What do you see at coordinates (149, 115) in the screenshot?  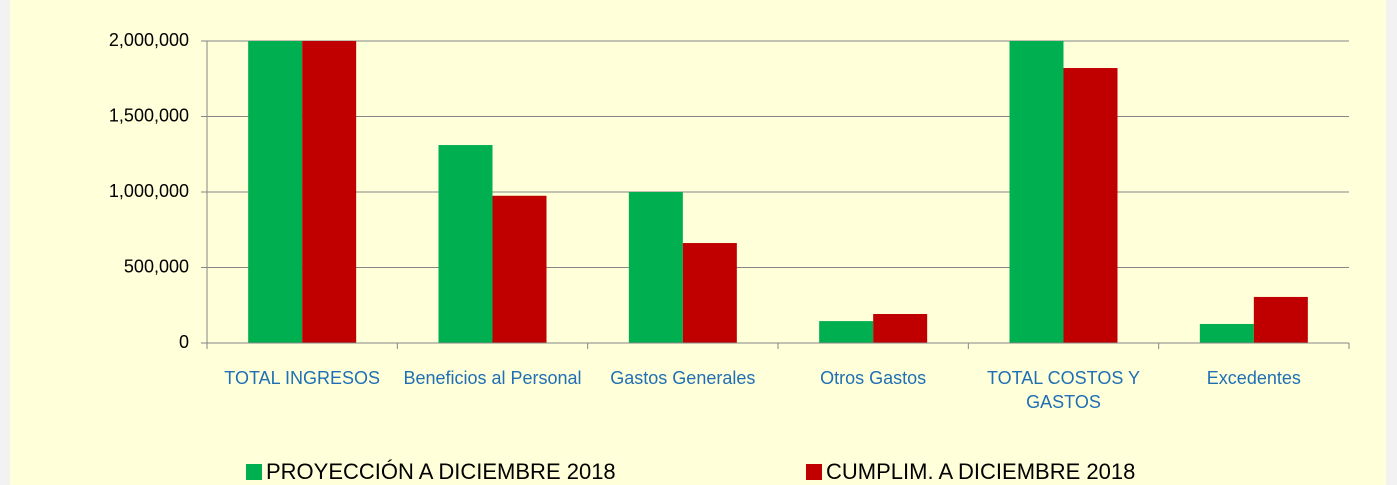 I see `y-tick-label: 1,500,000` at bounding box center [149, 115].